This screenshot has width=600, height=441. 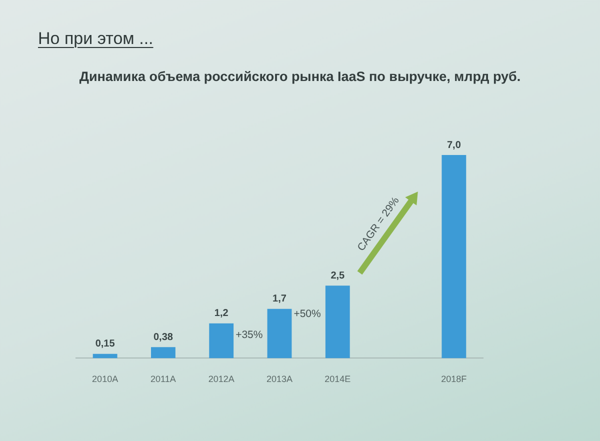 I want to click on annotation: +35%, so click(x=249, y=335).